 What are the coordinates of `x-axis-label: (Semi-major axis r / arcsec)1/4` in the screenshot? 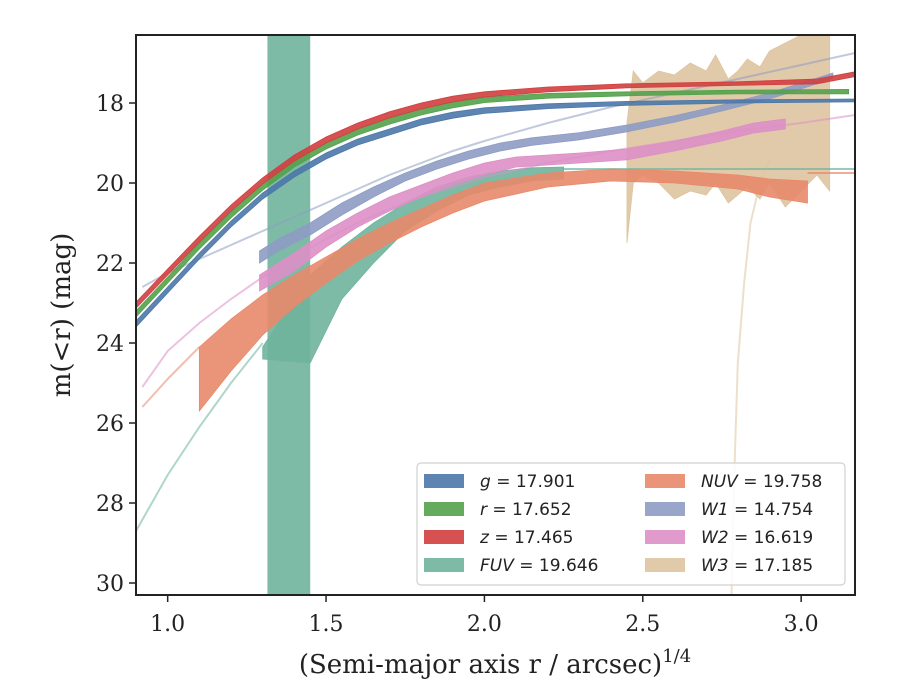 It's located at (495, 663).